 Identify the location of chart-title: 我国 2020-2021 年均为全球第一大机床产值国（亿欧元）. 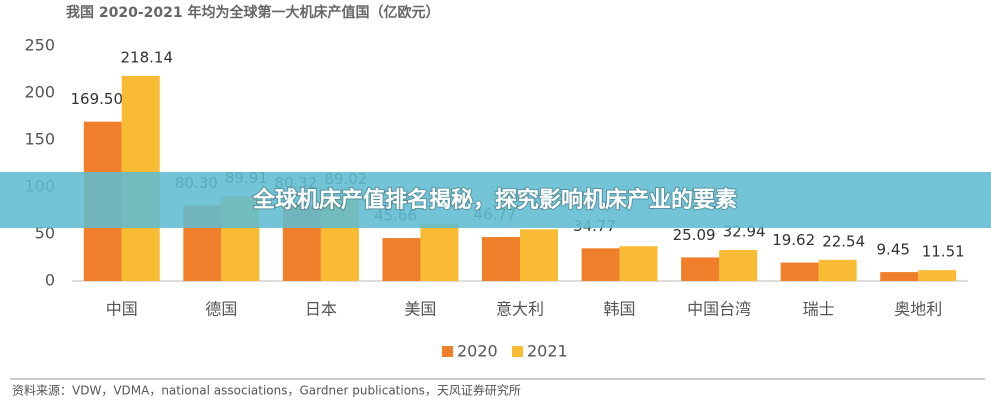
(253, 12).